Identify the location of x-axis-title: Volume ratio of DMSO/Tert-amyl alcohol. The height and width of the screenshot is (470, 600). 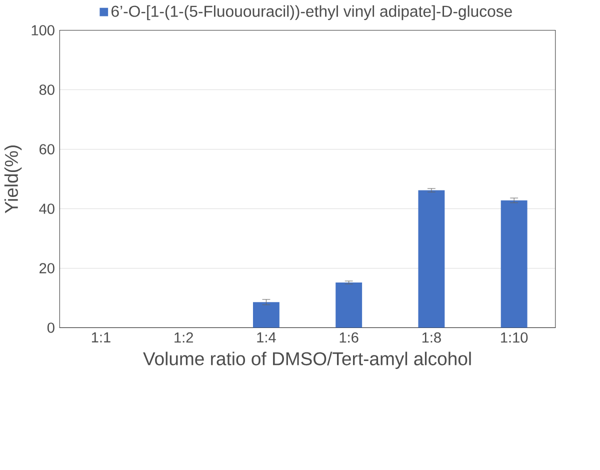
(307, 360).